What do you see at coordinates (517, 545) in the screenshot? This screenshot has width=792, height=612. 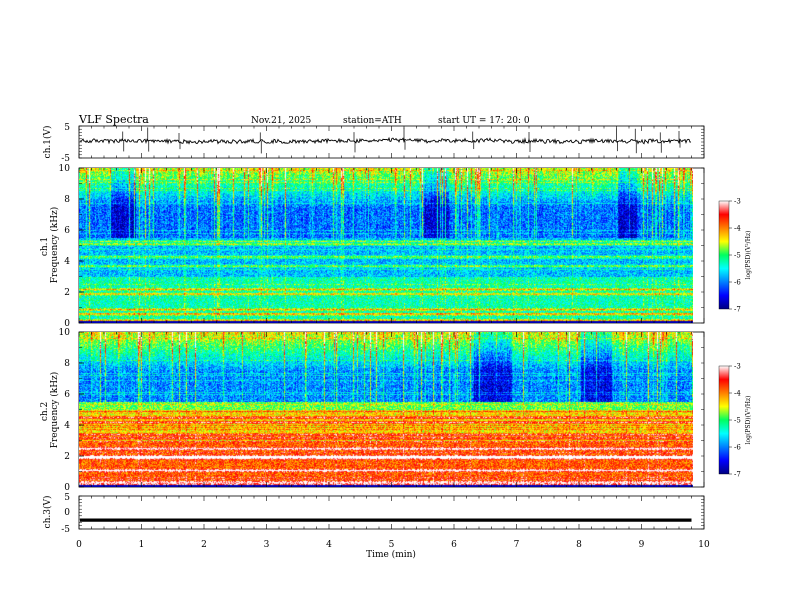 I see `x-tick-label: 7` at bounding box center [517, 545].